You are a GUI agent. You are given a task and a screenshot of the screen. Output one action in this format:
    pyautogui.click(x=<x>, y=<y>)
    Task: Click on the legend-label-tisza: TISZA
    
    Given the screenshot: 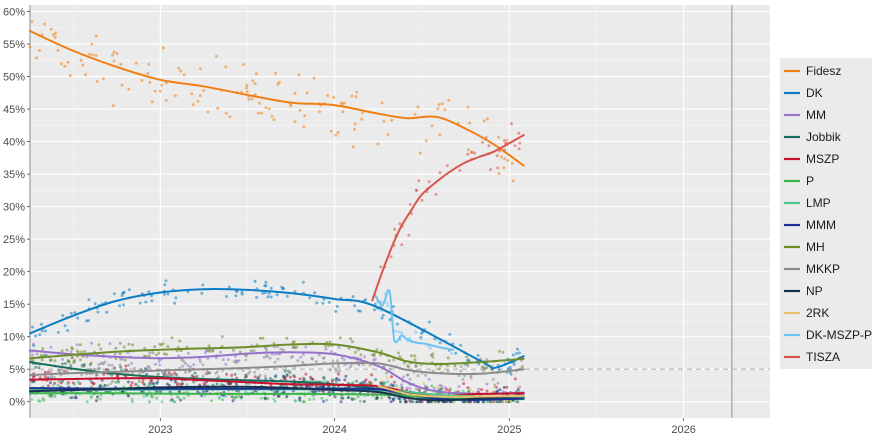 What is the action you would take?
    pyautogui.click(x=823, y=357)
    